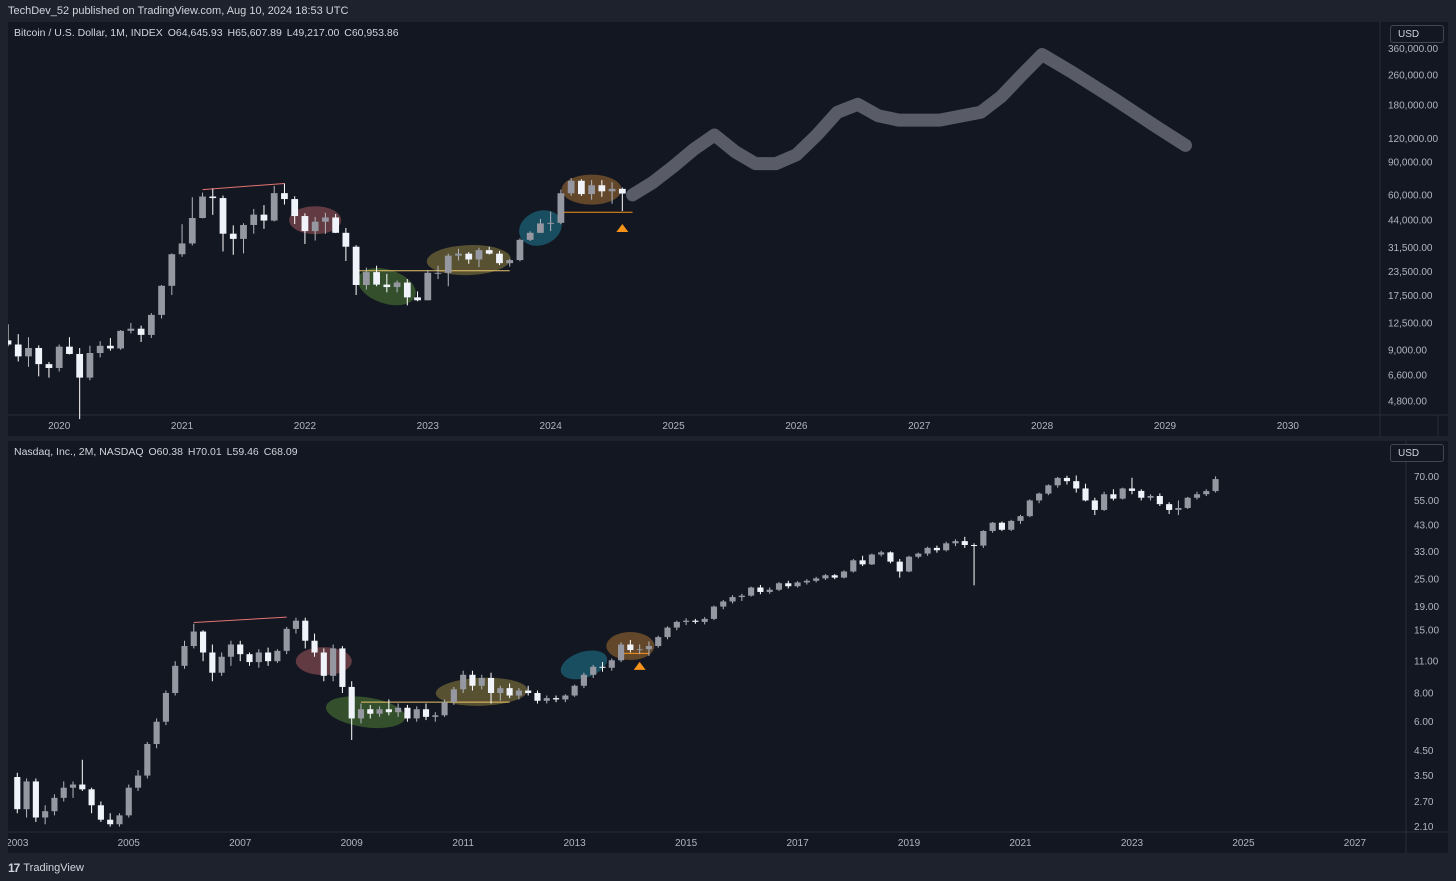 The height and width of the screenshot is (881, 1456). Describe the element at coordinates (53, 868) in the screenshot. I see `tradingview-brand: TradingView` at that location.